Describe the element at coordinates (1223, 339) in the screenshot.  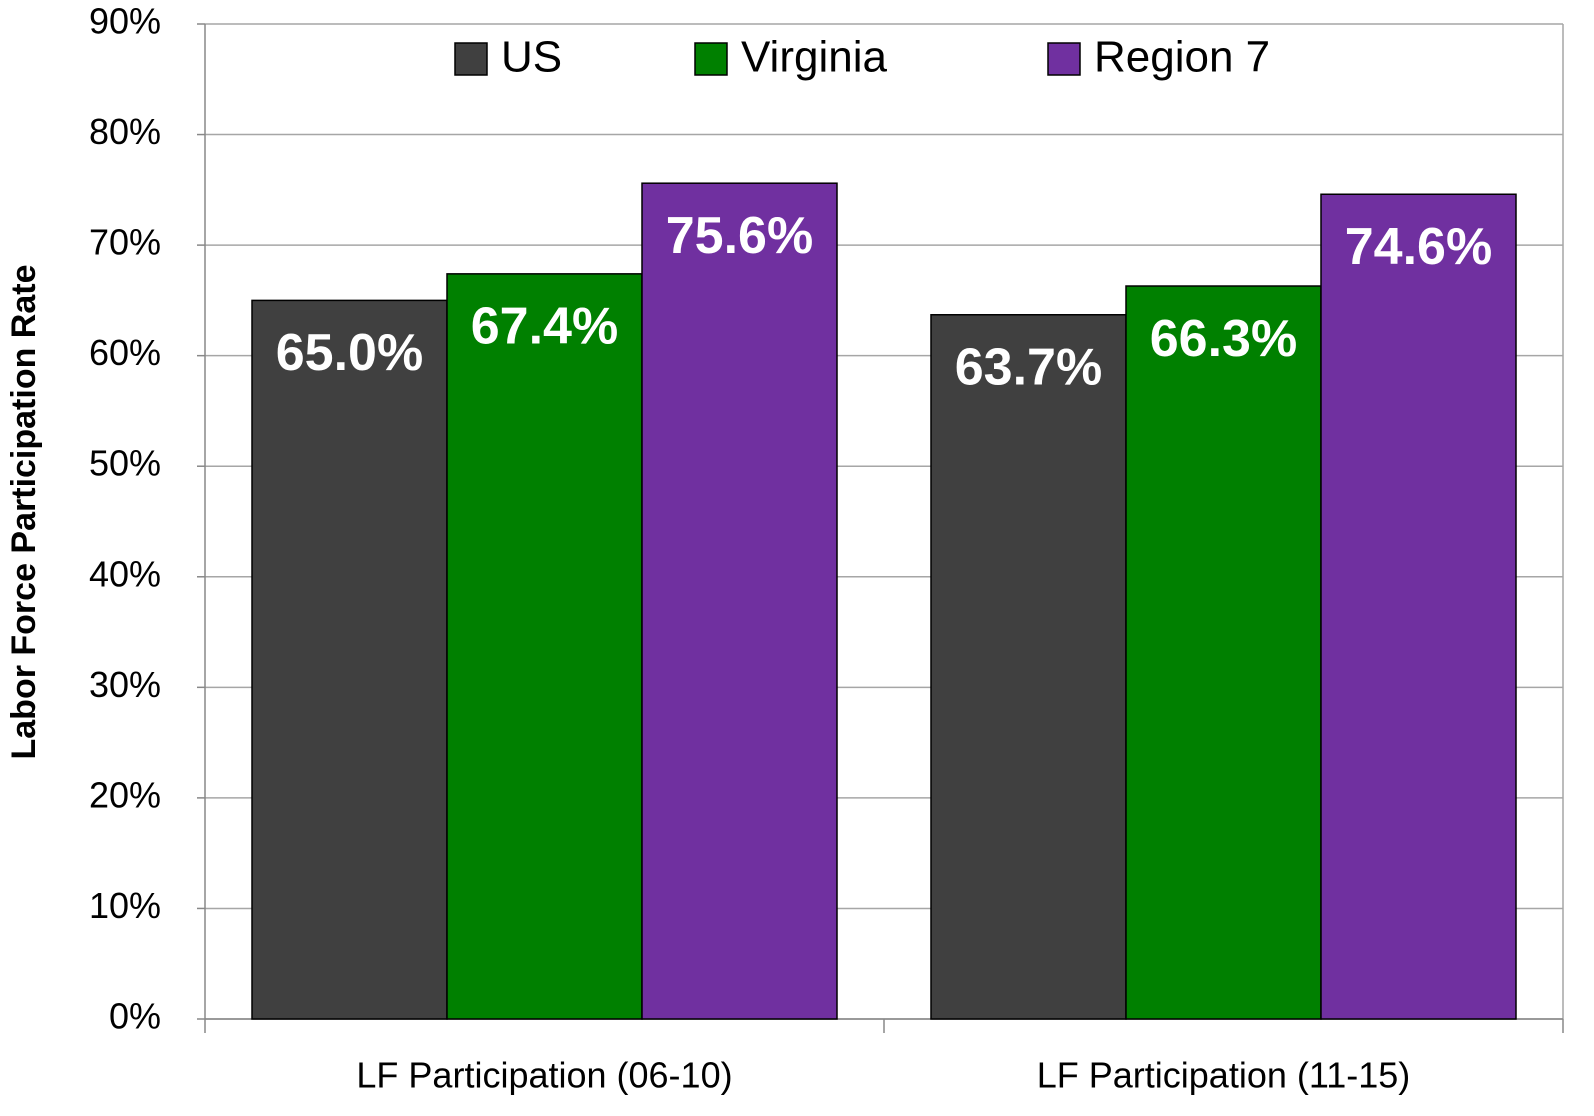
I see `data-label: 66.3%` at that location.